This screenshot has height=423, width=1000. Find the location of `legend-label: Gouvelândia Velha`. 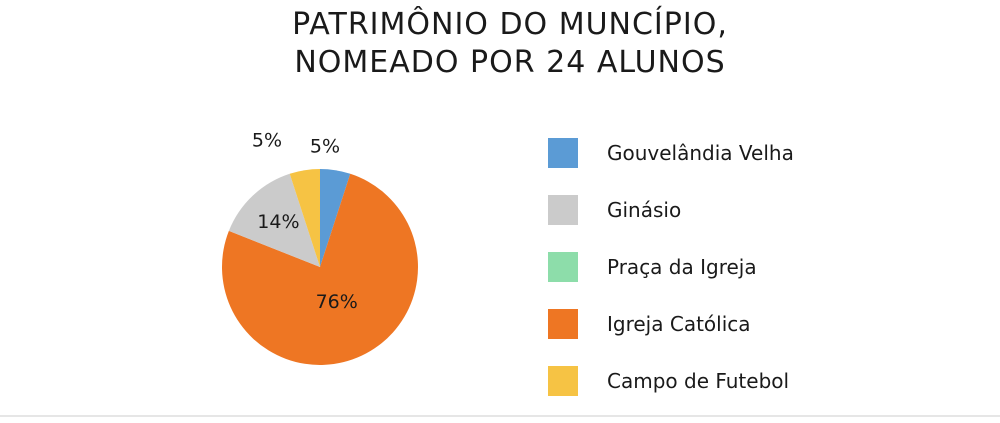

legend-label: Gouvelândia Velha is located at coordinates (700, 153).